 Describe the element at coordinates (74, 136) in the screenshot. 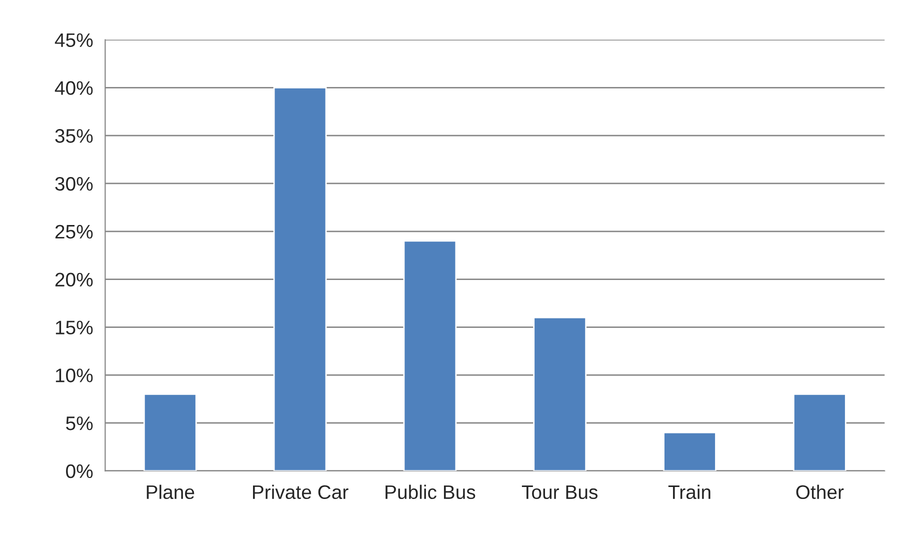

I see `y-tick-label: 35%` at that location.